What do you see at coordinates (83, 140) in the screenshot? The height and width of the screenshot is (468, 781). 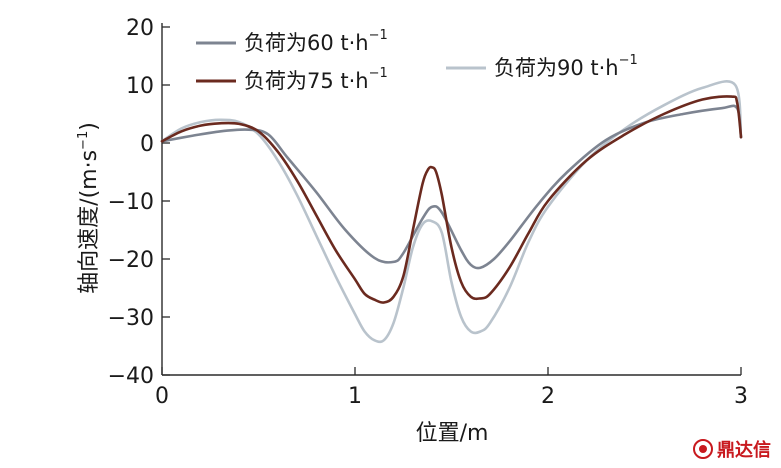 I see `y-axis-title-exponent: −1` at bounding box center [83, 140].